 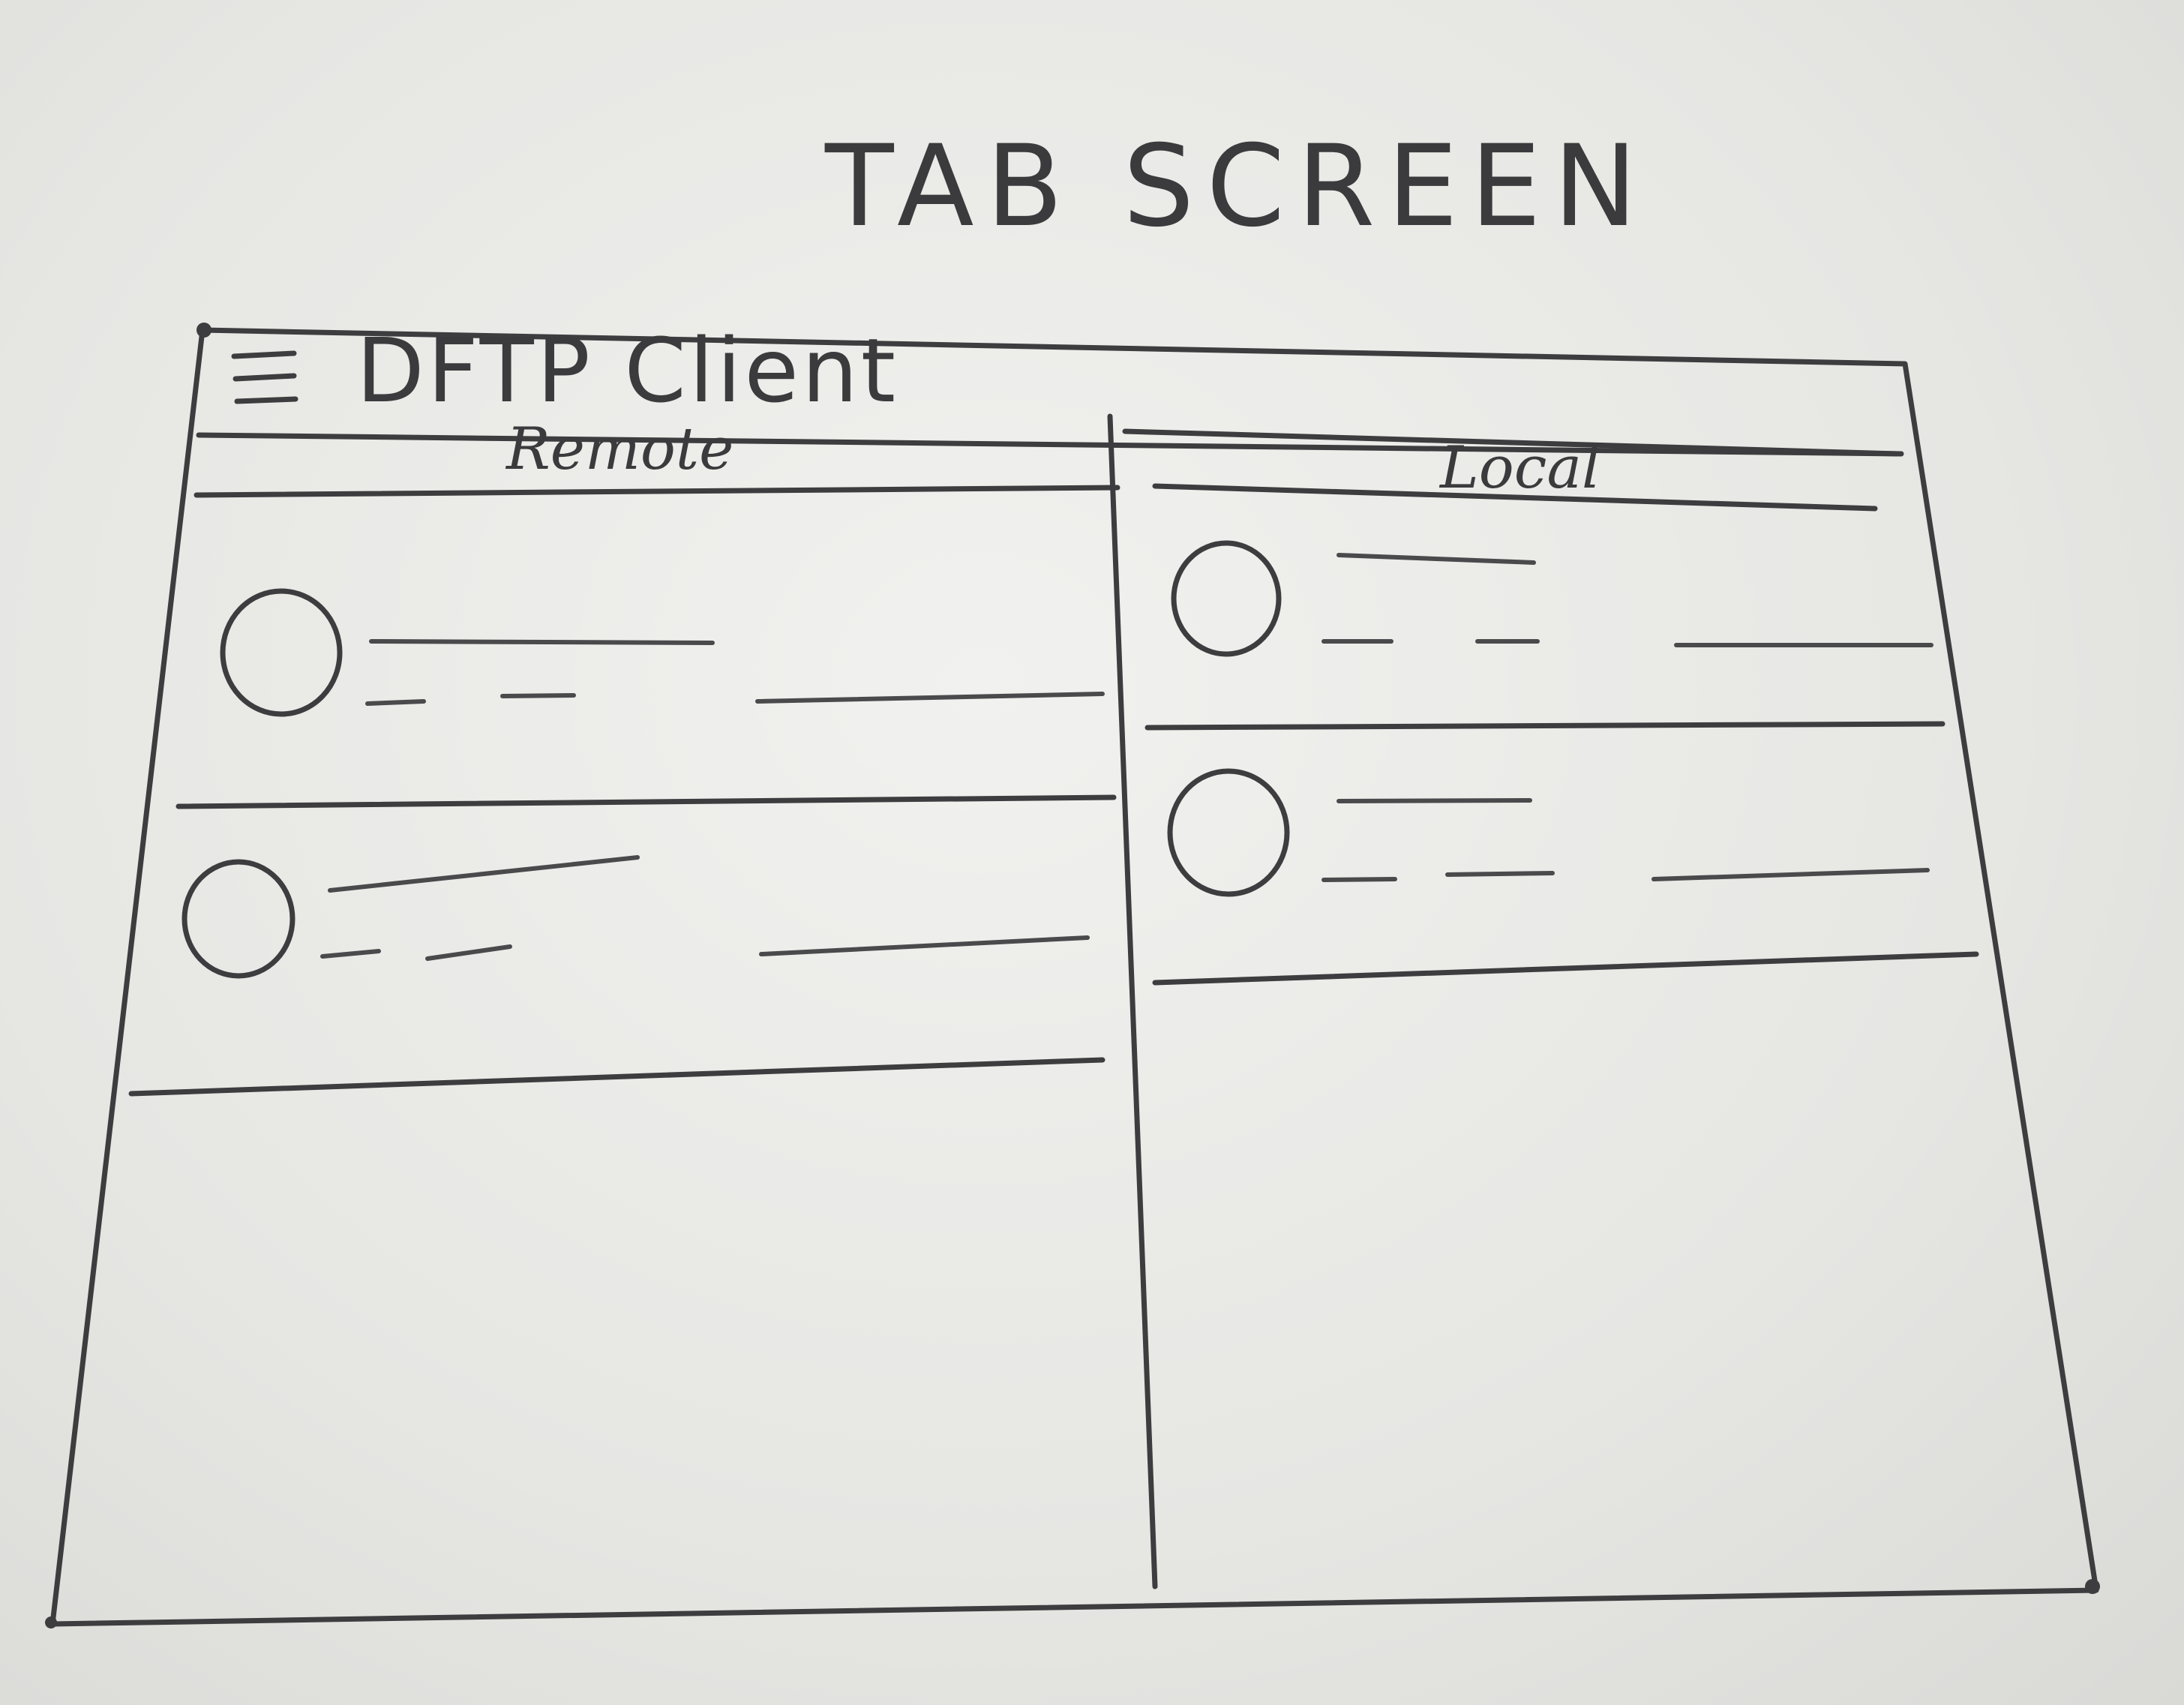 I want to click on local-header-border, so click(x=1515, y=497).